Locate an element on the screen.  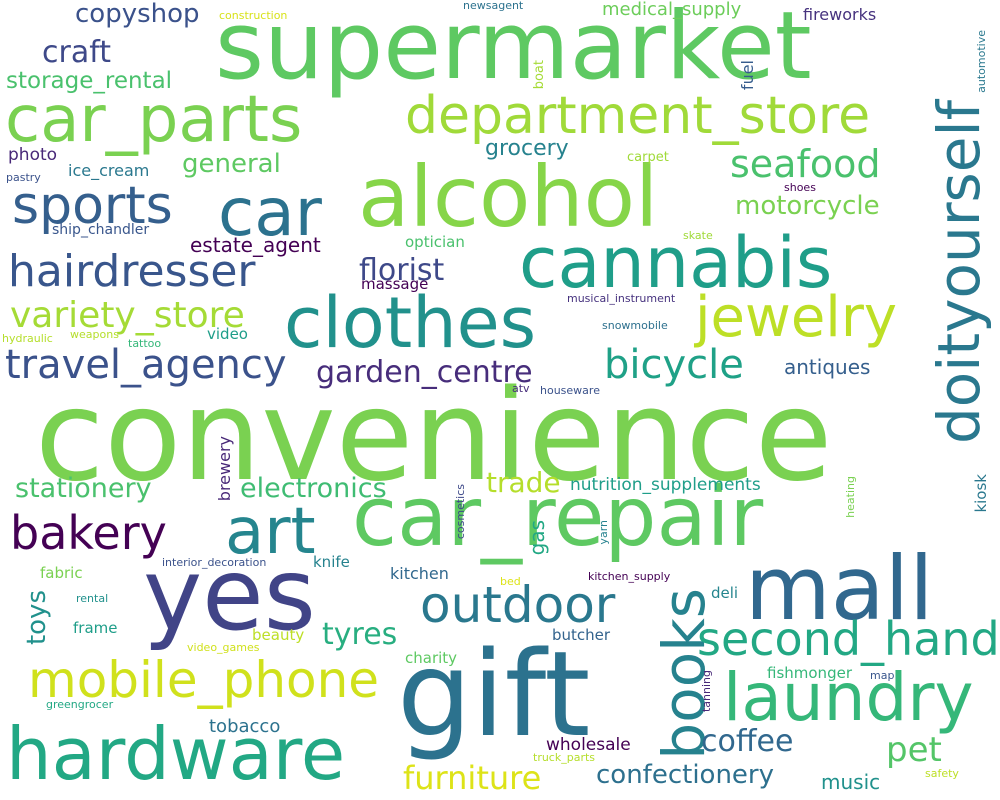
word-ship-chandler: ship_chandler is located at coordinates (101, 230).